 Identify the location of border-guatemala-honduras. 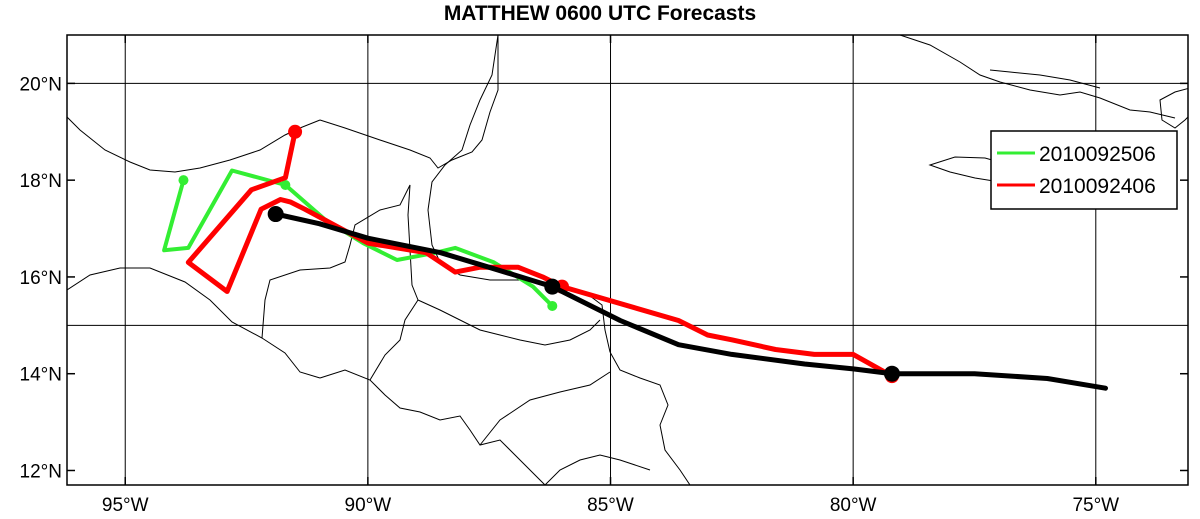
(394, 340).